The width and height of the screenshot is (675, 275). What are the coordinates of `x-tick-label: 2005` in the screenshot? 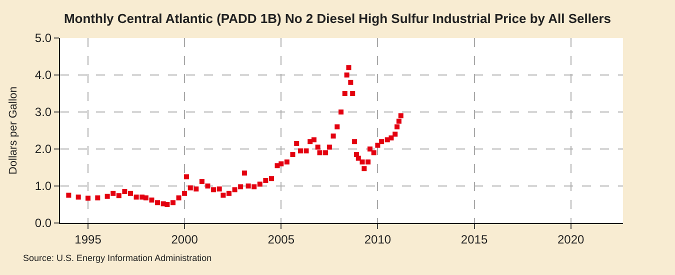 It's located at (281, 239).